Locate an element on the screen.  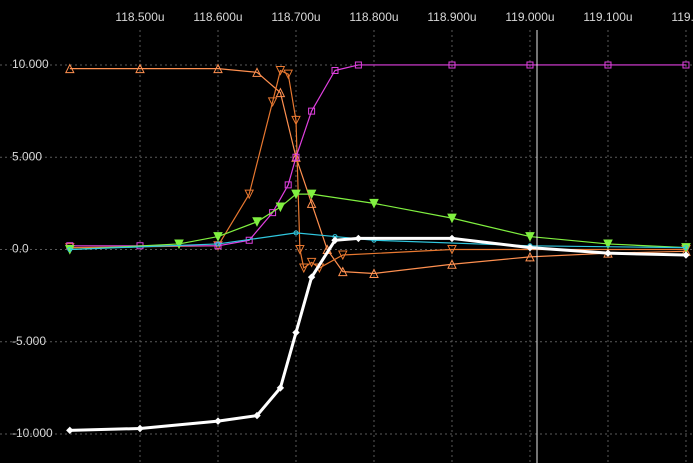
y-tick-label: -10.000 is located at coordinates (32, 433).